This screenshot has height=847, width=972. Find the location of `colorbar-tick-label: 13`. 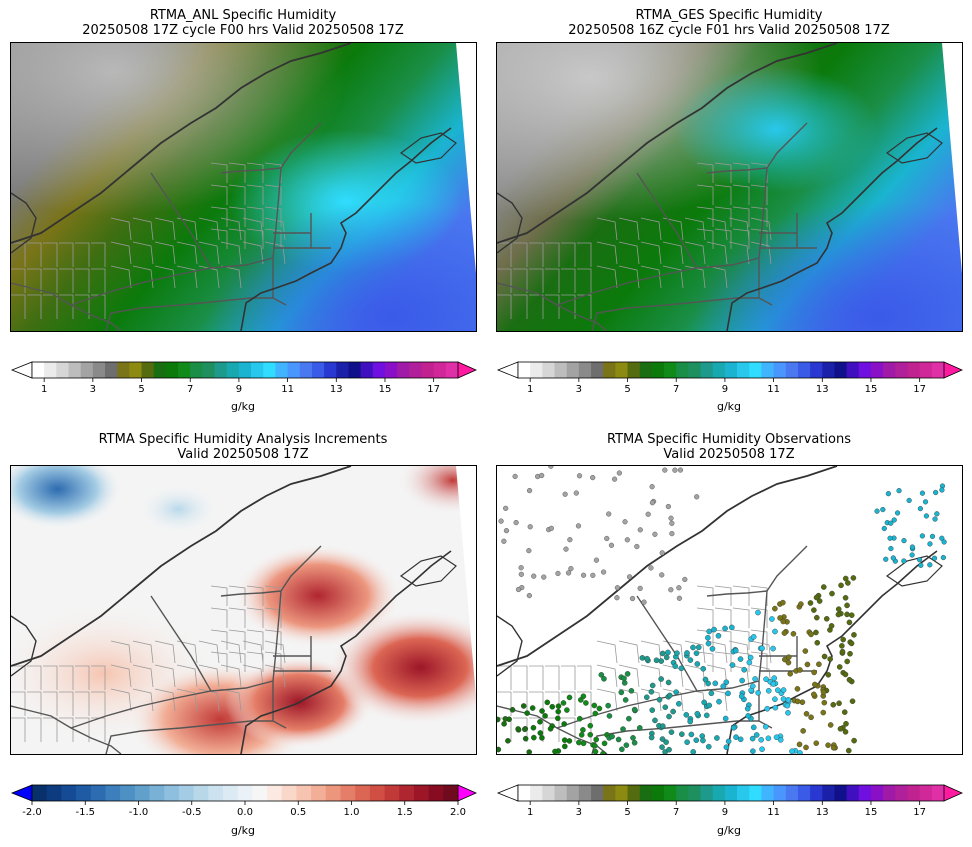

colorbar-tick-label: 13 is located at coordinates (822, 812).